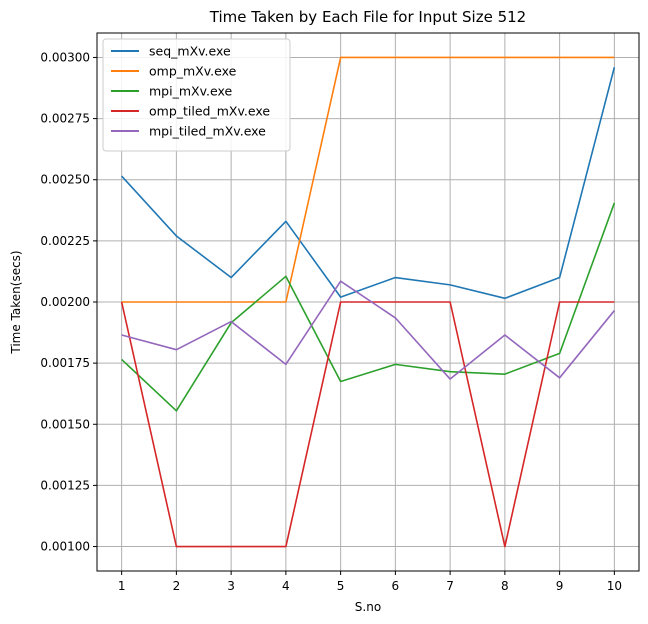  I want to click on y-axis-title: Time Taken(secs), so click(16, 302).